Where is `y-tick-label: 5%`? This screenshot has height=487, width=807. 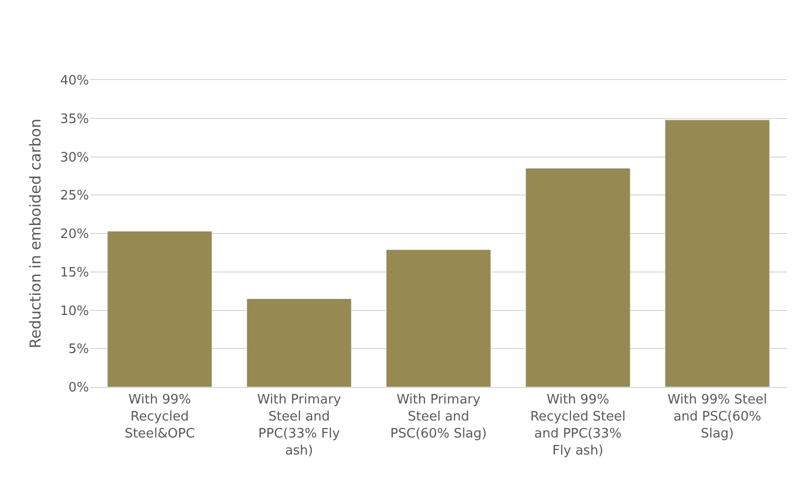
y-tick-label: 5% is located at coordinates (78, 350).